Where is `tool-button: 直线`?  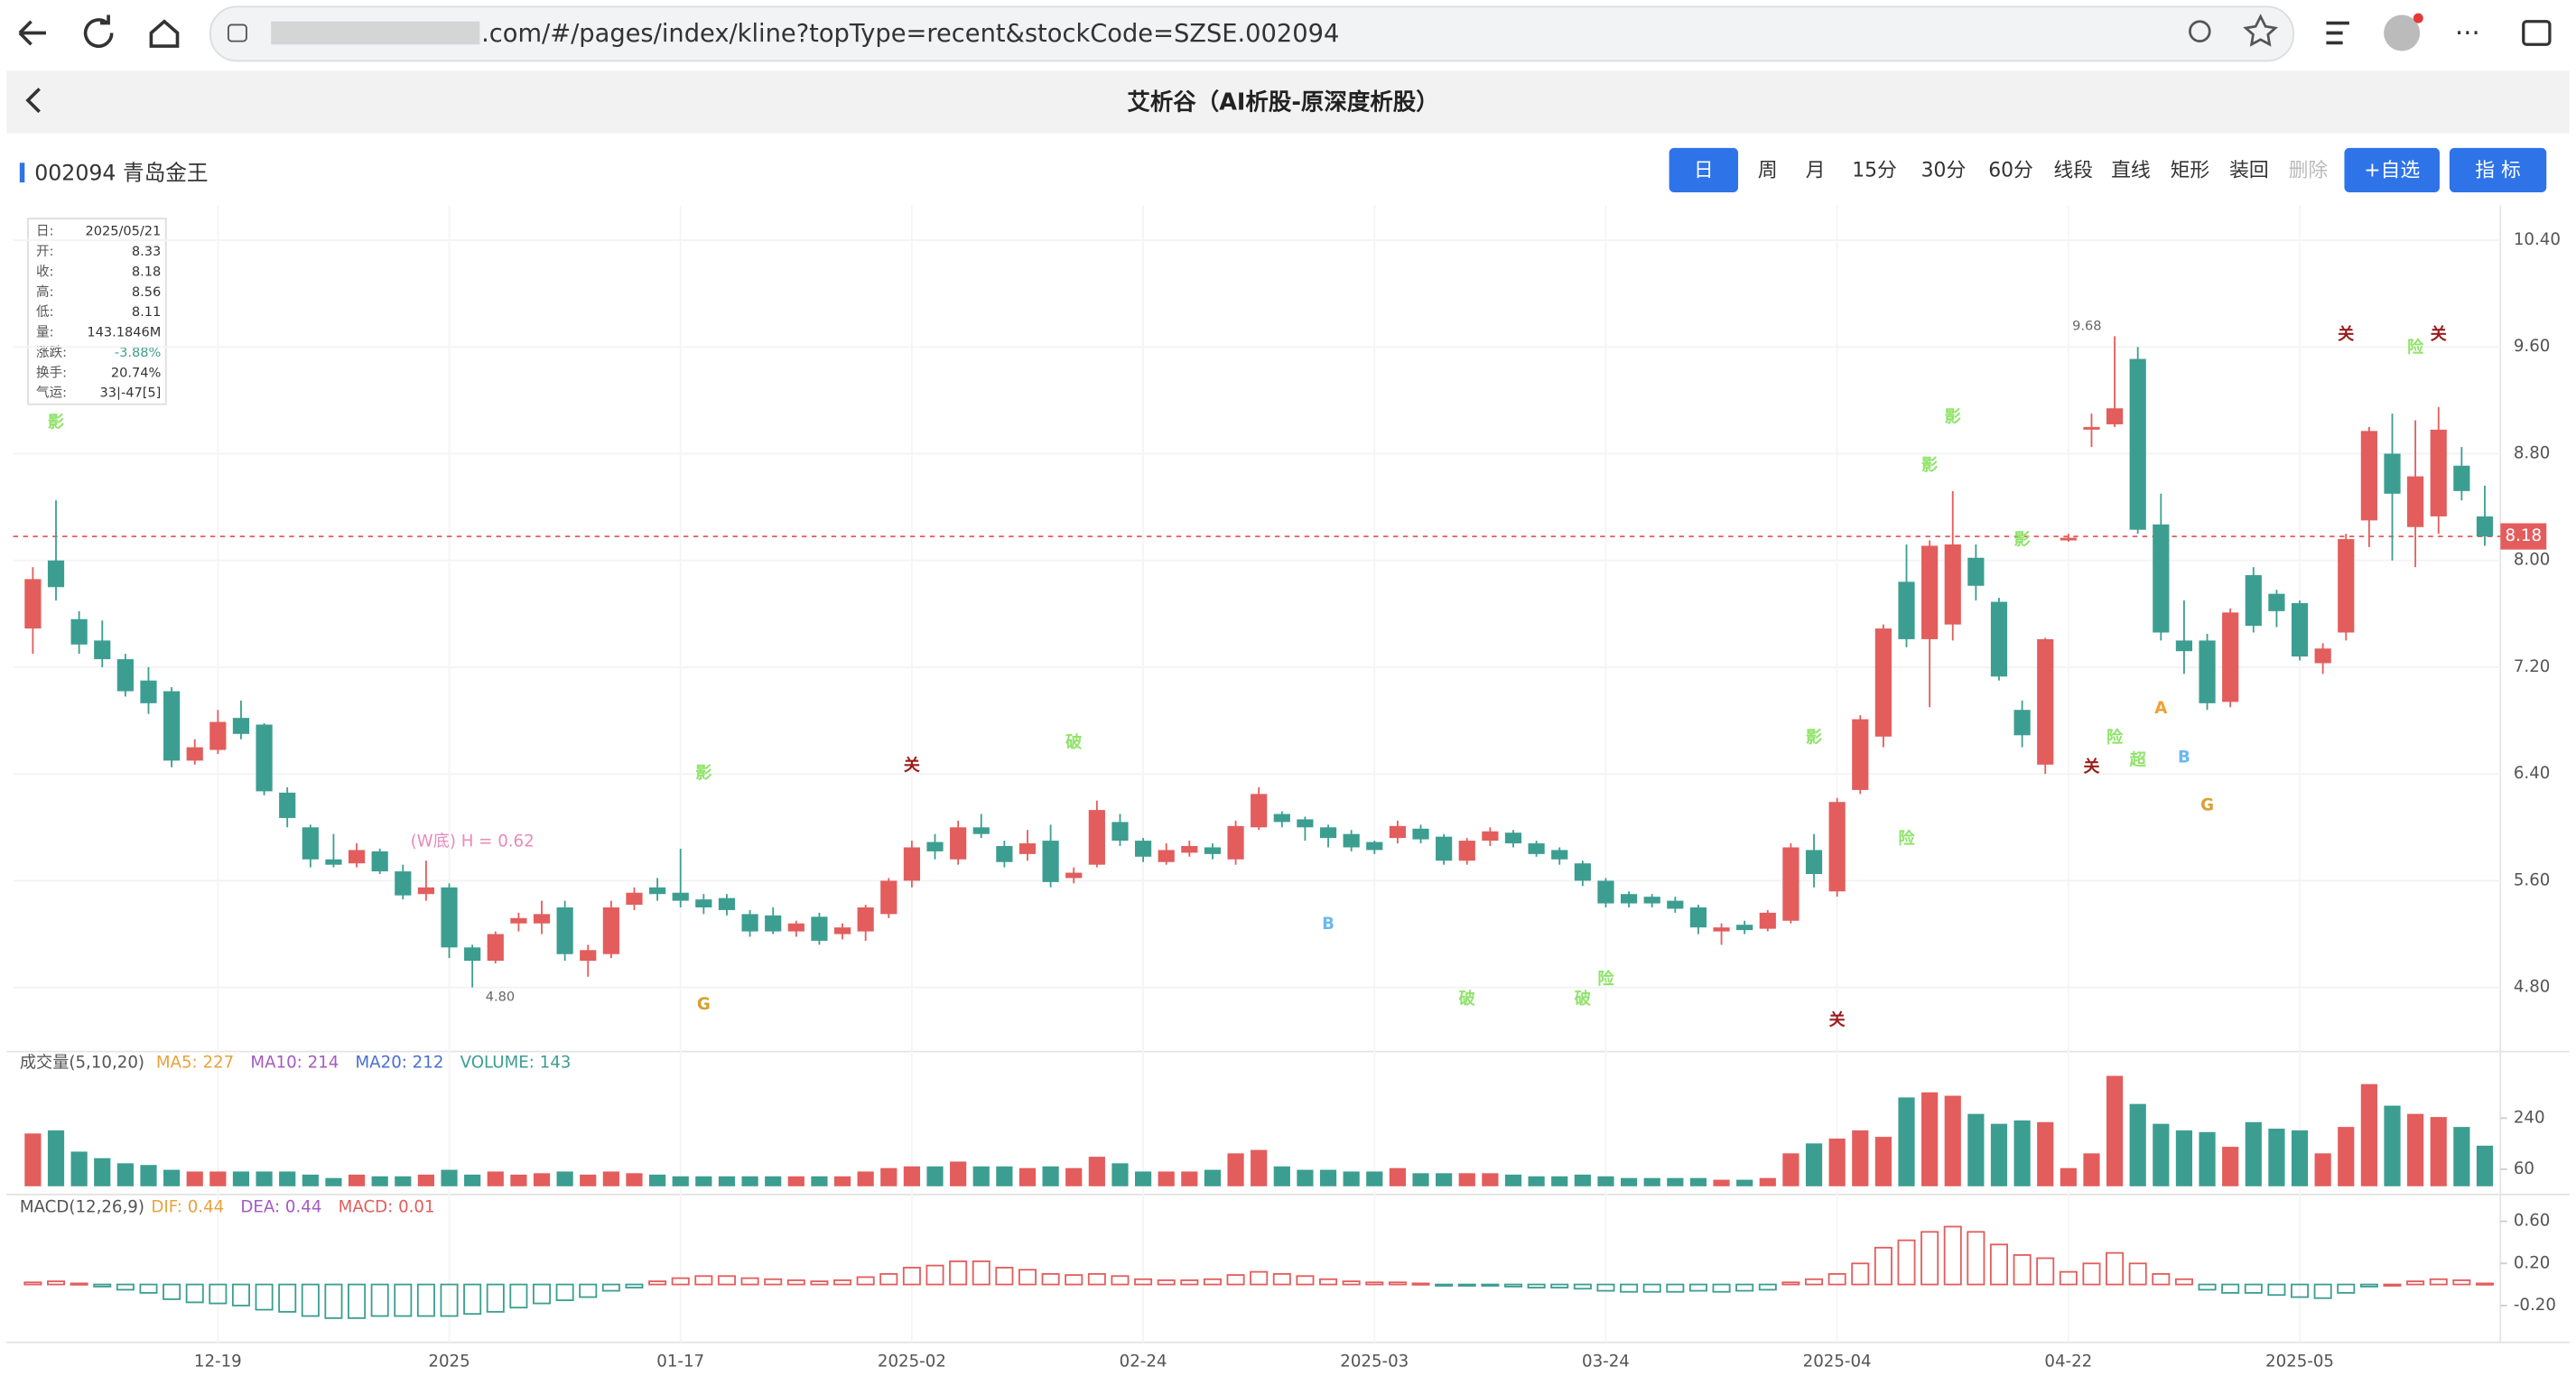 tool-button: 直线 is located at coordinates (2131, 170).